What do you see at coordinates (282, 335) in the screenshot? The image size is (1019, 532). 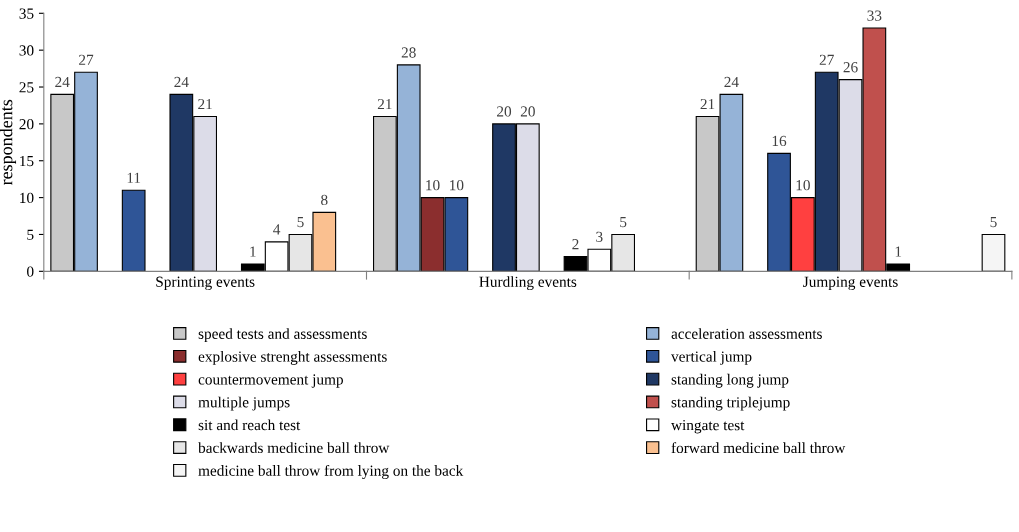 I see `legend-label: speed tests and assessments` at bounding box center [282, 335].